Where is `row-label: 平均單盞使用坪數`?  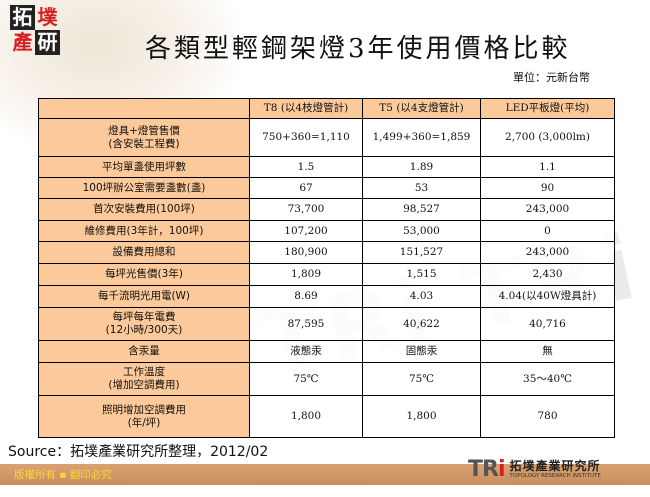 row-label: 平均單盞使用坪數 is located at coordinates (144, 167).